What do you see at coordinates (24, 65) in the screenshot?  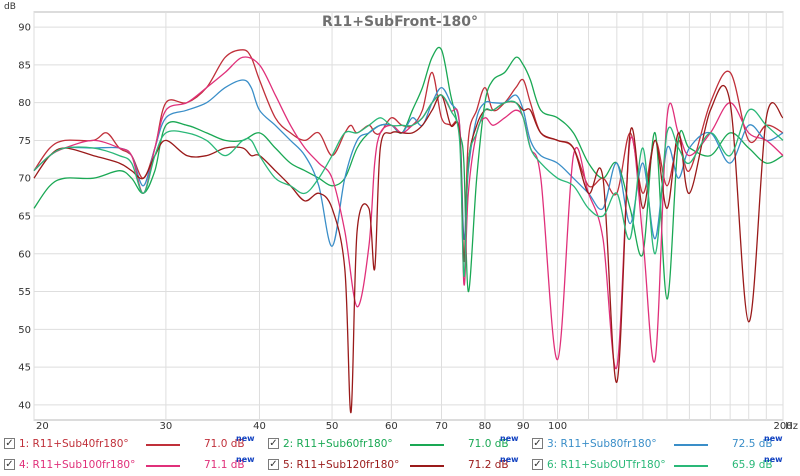 I see `y-tick-label: 85` at bounding box center [24, 65].